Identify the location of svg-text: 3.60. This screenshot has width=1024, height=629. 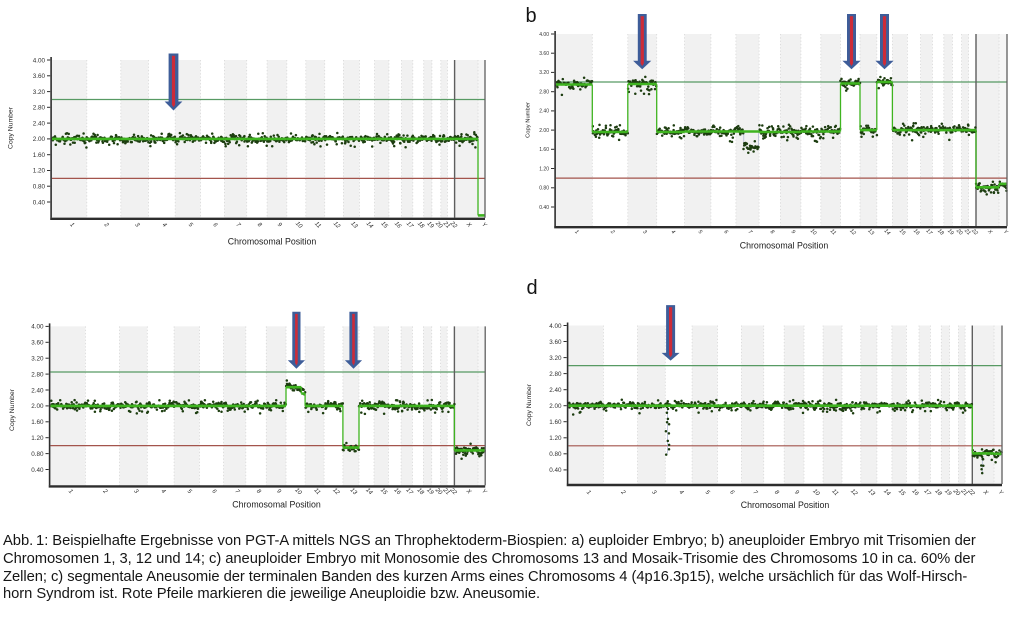
(37, 343).